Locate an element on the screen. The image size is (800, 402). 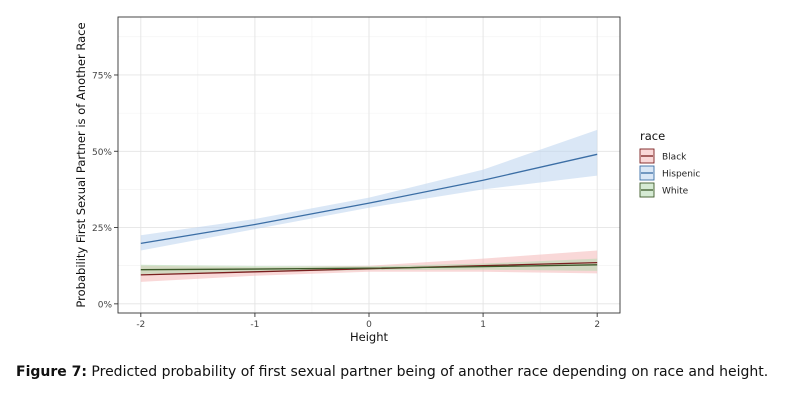
confidence-band-white is located at coordinates (369, 266).